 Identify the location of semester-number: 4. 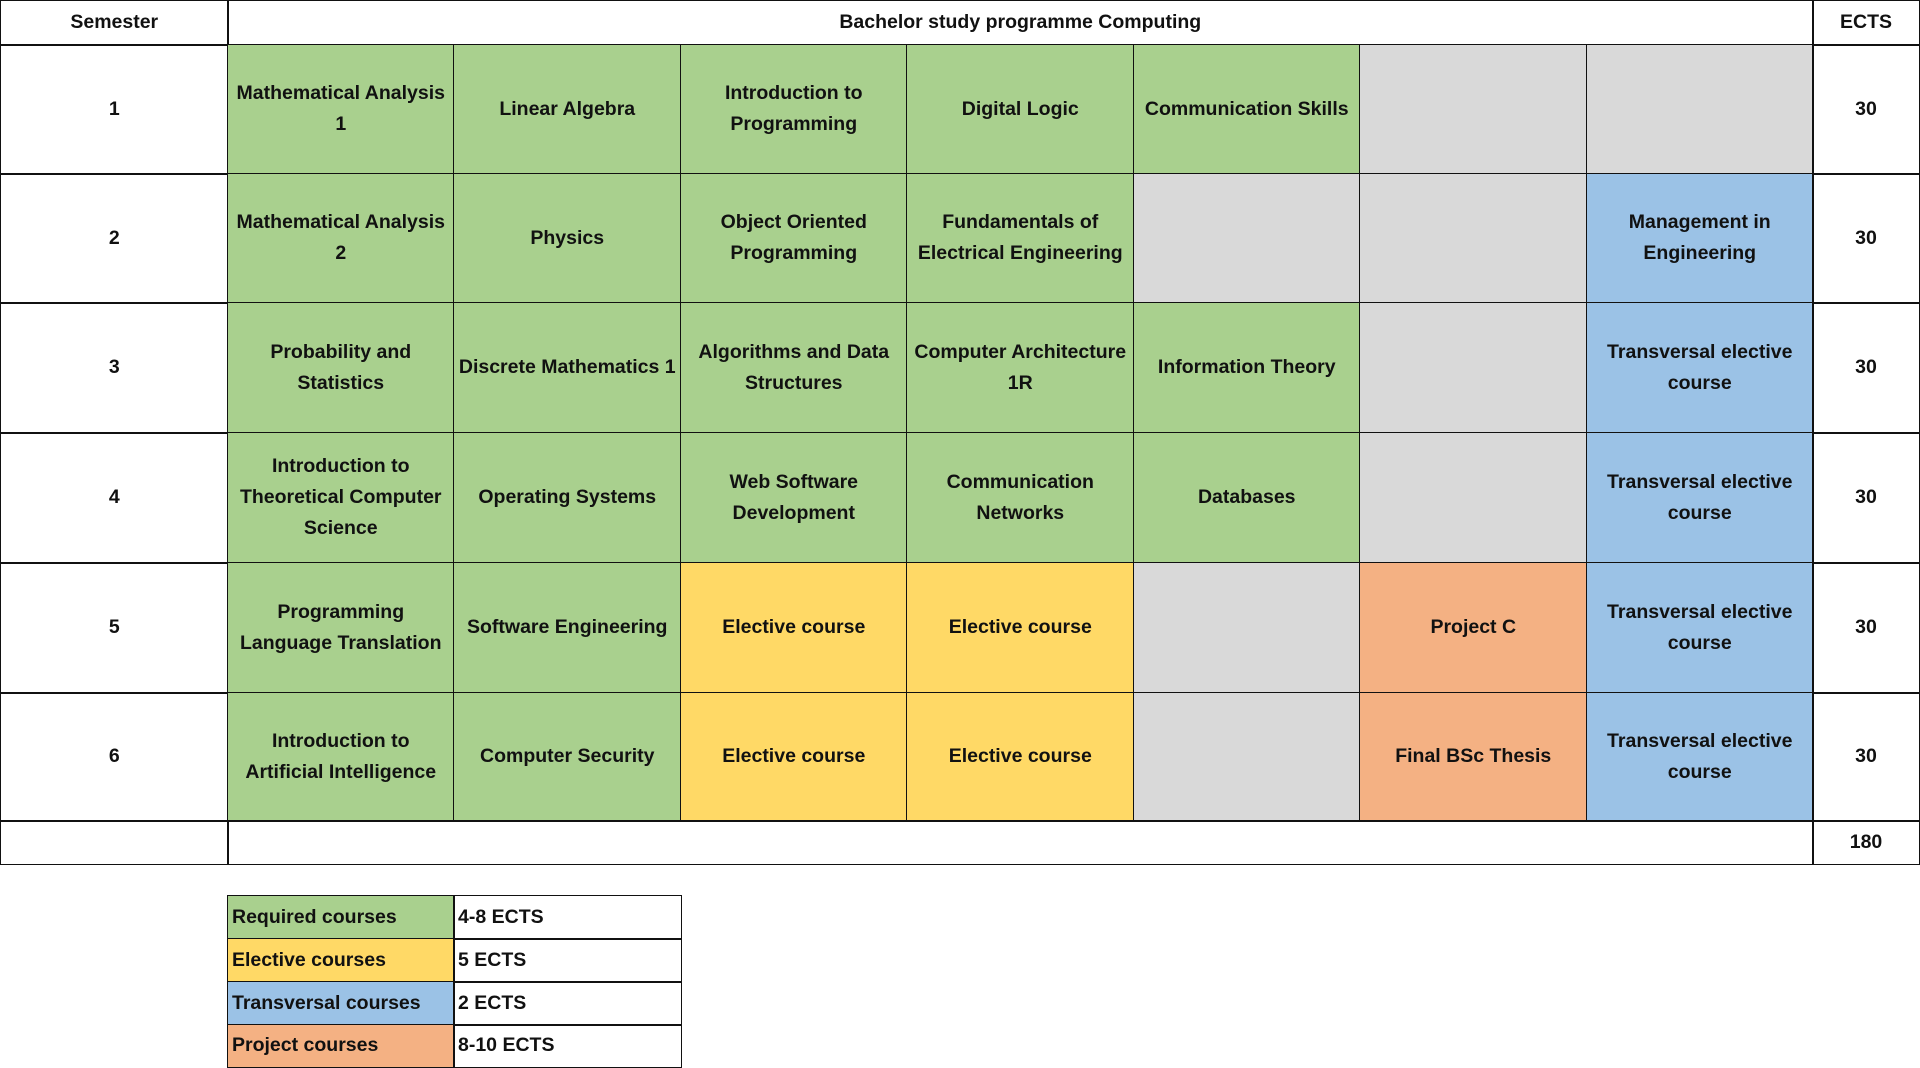
(114, 498).